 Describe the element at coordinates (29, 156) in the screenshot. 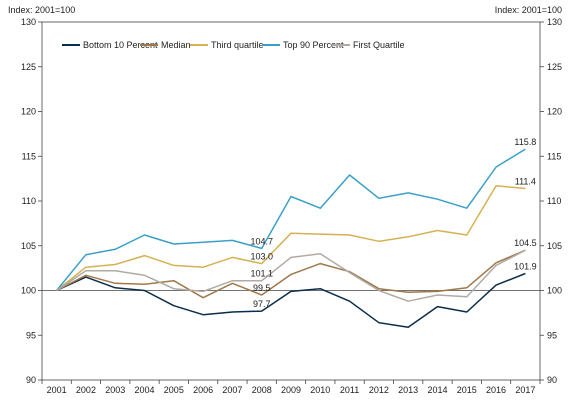

I see `y-tick-label-left: 115` at that location.